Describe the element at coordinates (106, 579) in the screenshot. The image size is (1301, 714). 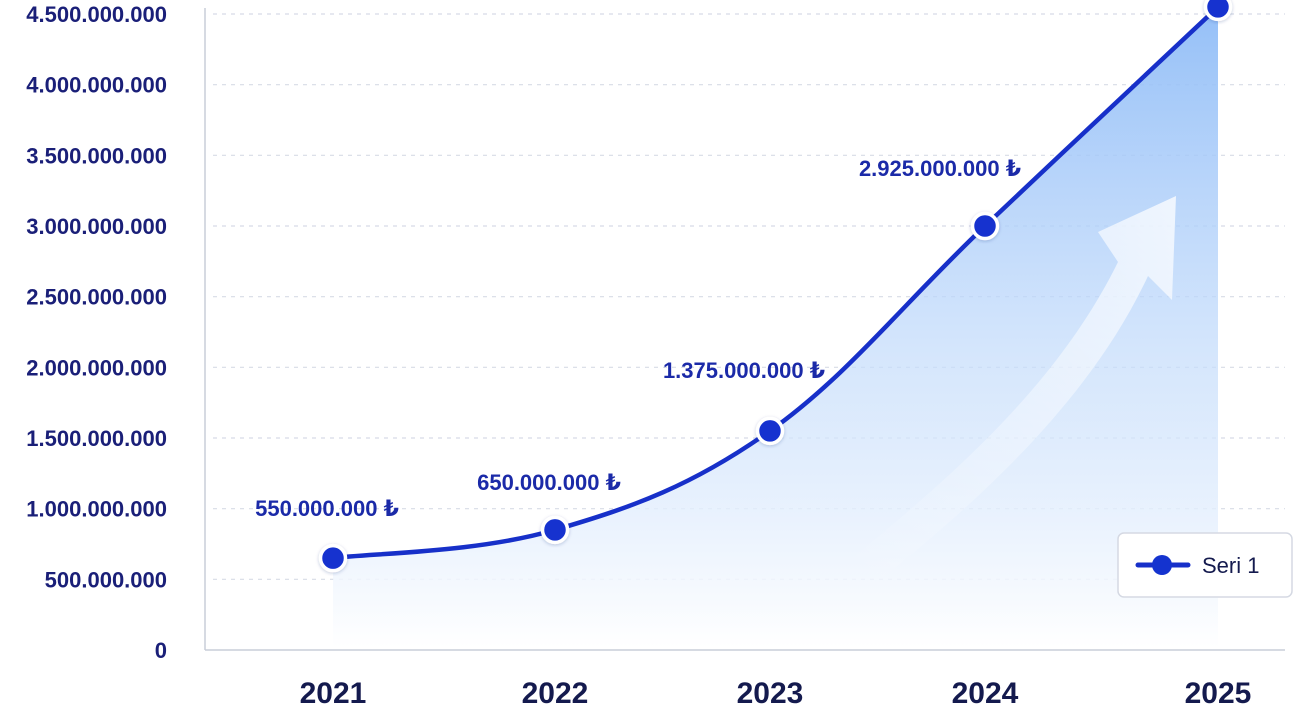
I see `y-tick-label: 500.000.000` at that location.